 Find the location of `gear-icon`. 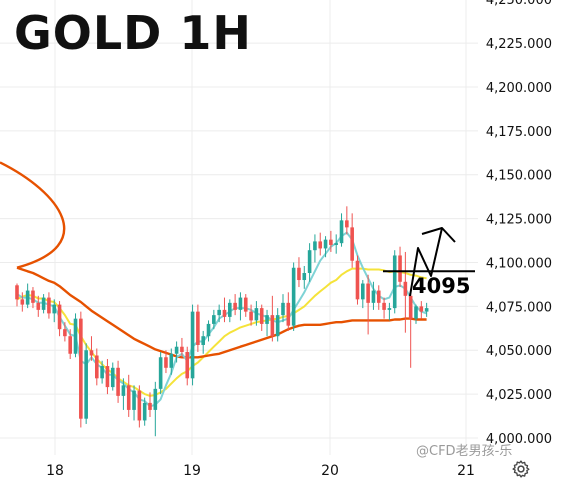

gear-icon is located at coordinates (521, 469).